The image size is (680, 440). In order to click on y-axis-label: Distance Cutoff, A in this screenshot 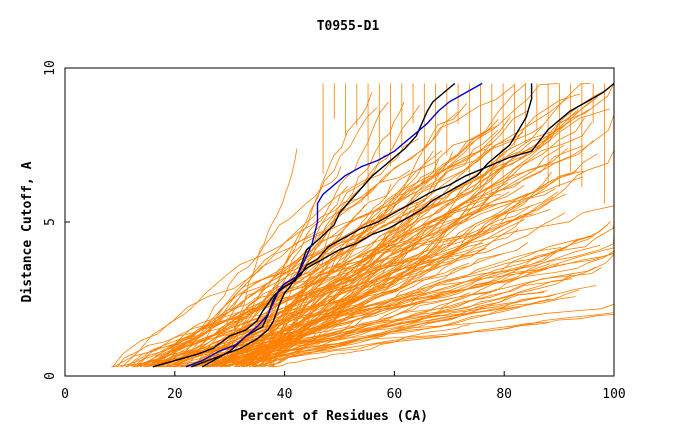, I will do `click(27, 231)`.